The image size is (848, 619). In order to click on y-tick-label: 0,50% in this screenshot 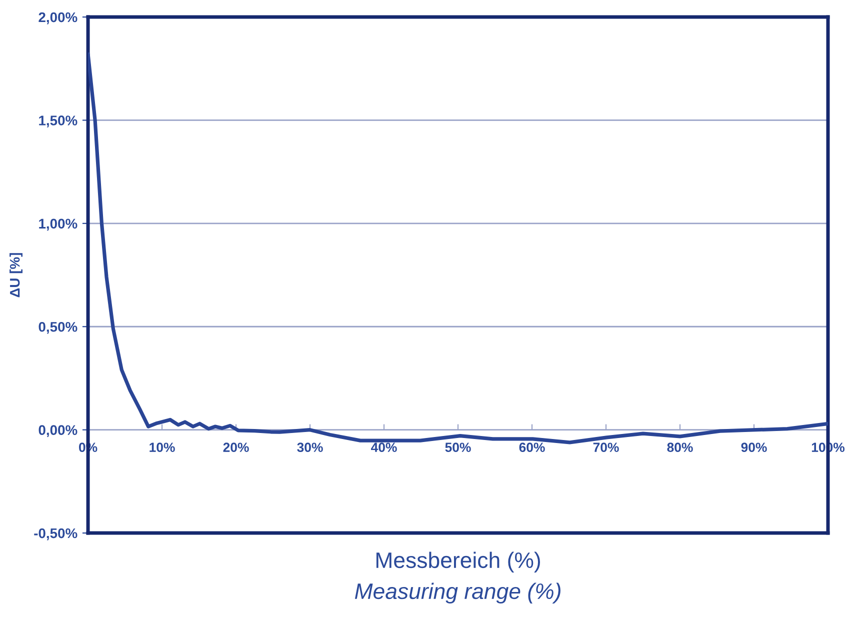, I will do `click(58, 328)`.